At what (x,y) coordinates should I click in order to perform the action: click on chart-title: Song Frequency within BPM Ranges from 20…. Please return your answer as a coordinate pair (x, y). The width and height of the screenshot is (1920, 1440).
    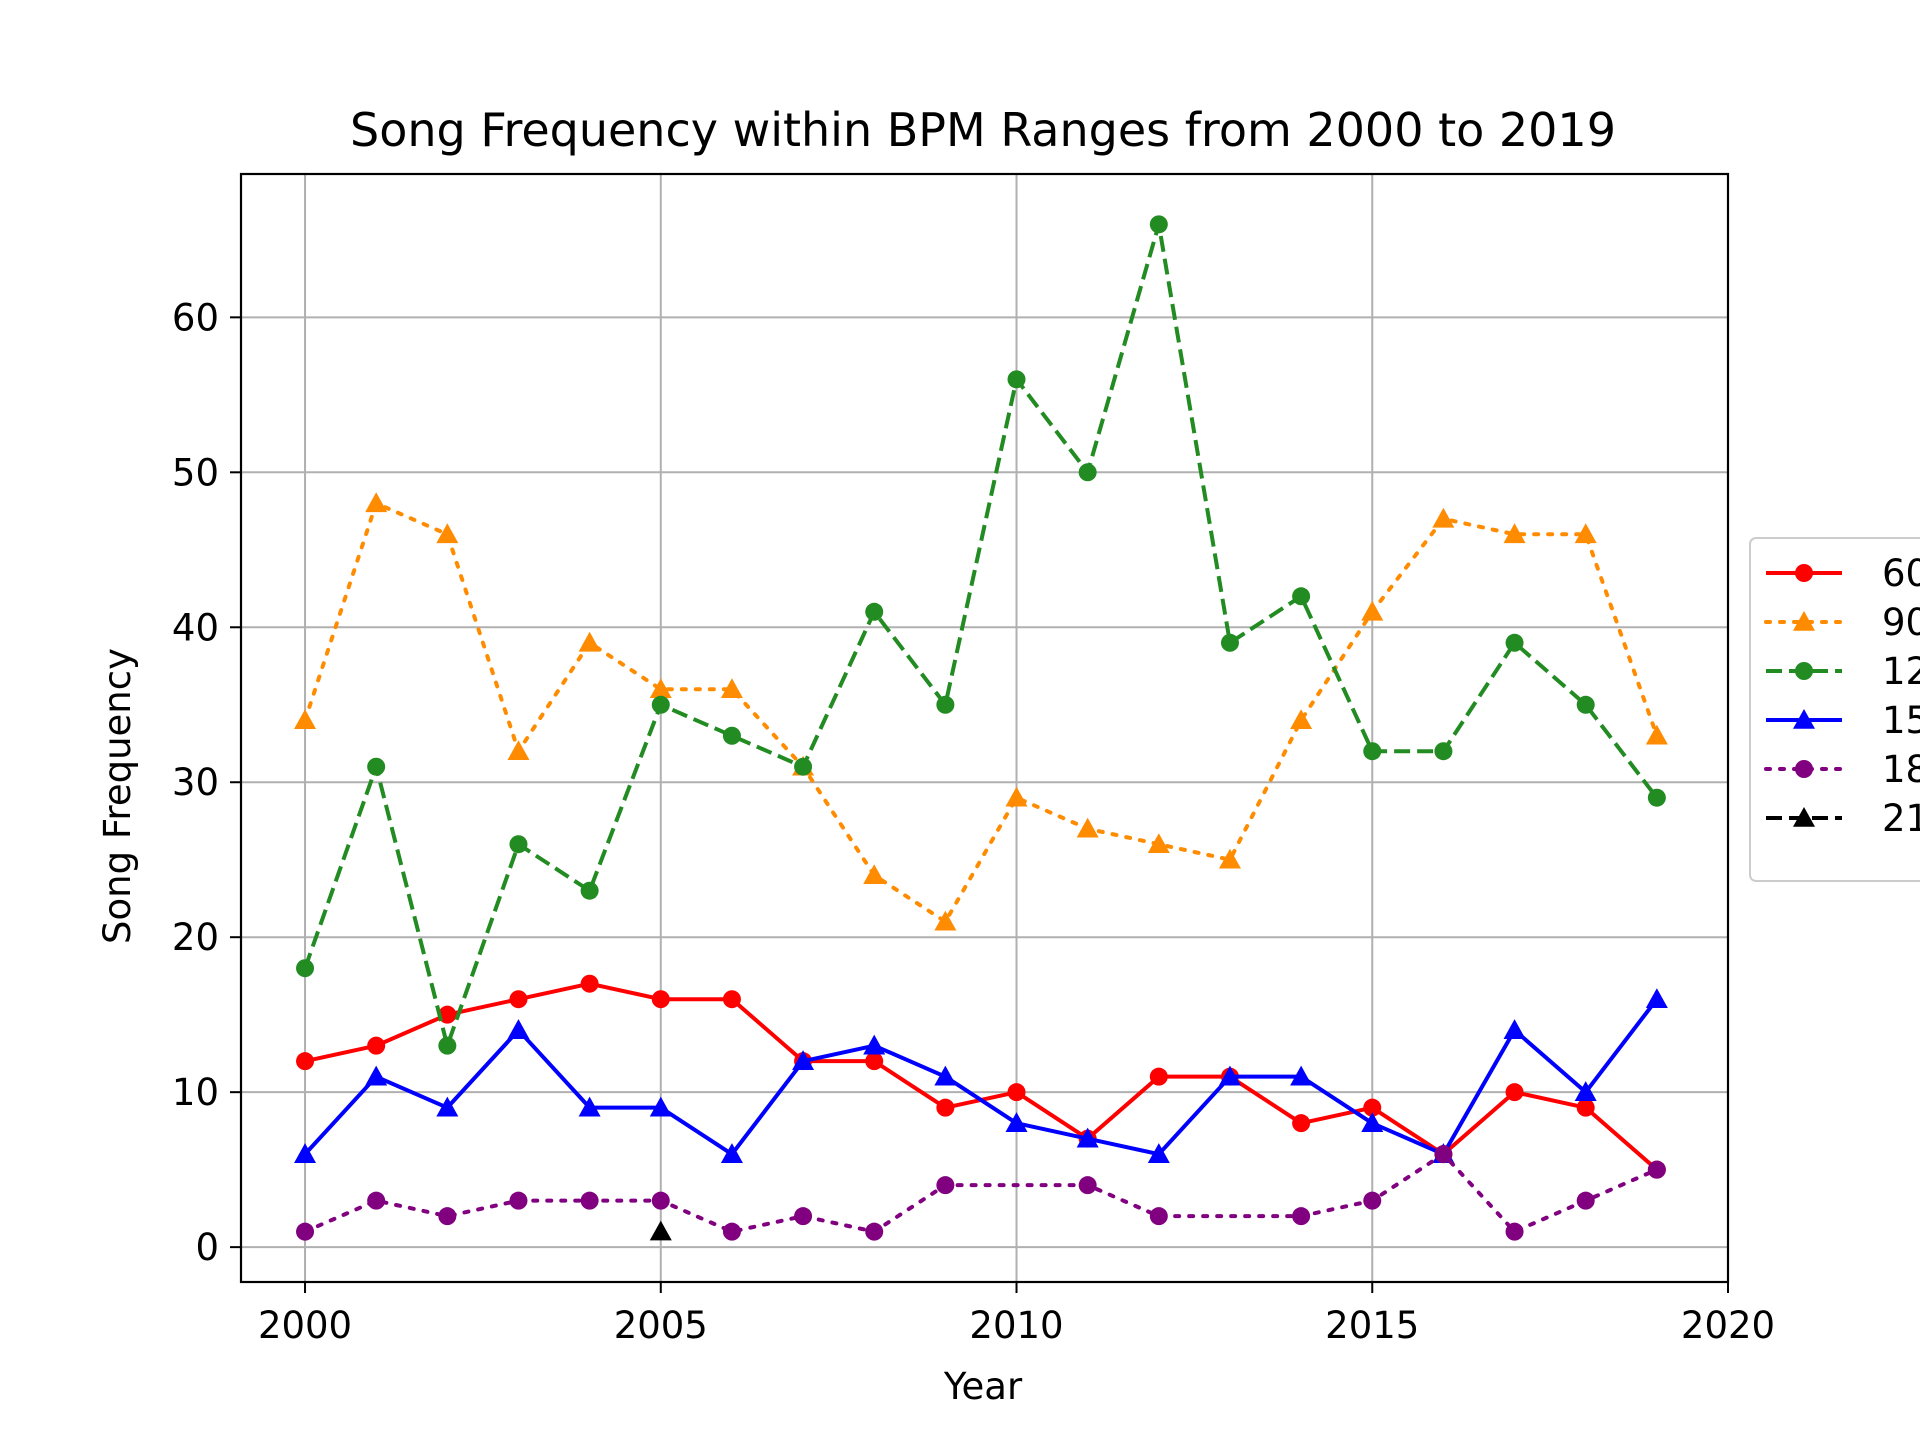
    Looking at the image, I should click on (983, 130).